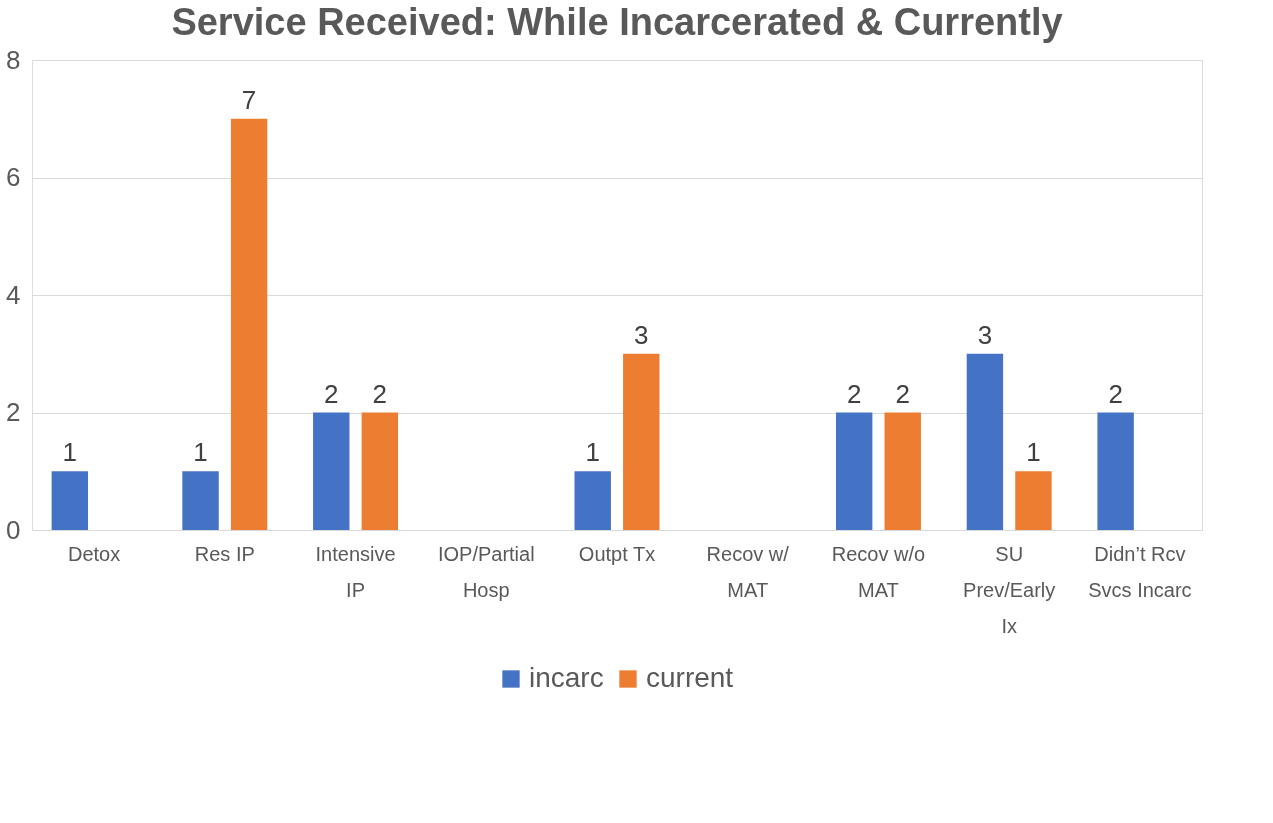 Image resolution: width=1273 pixels, height=823 pixels. What do you see at coordinates (224, 553) in the screenshot?
I see `x-tick-label: Res IP` at bounding box center [224, 553].